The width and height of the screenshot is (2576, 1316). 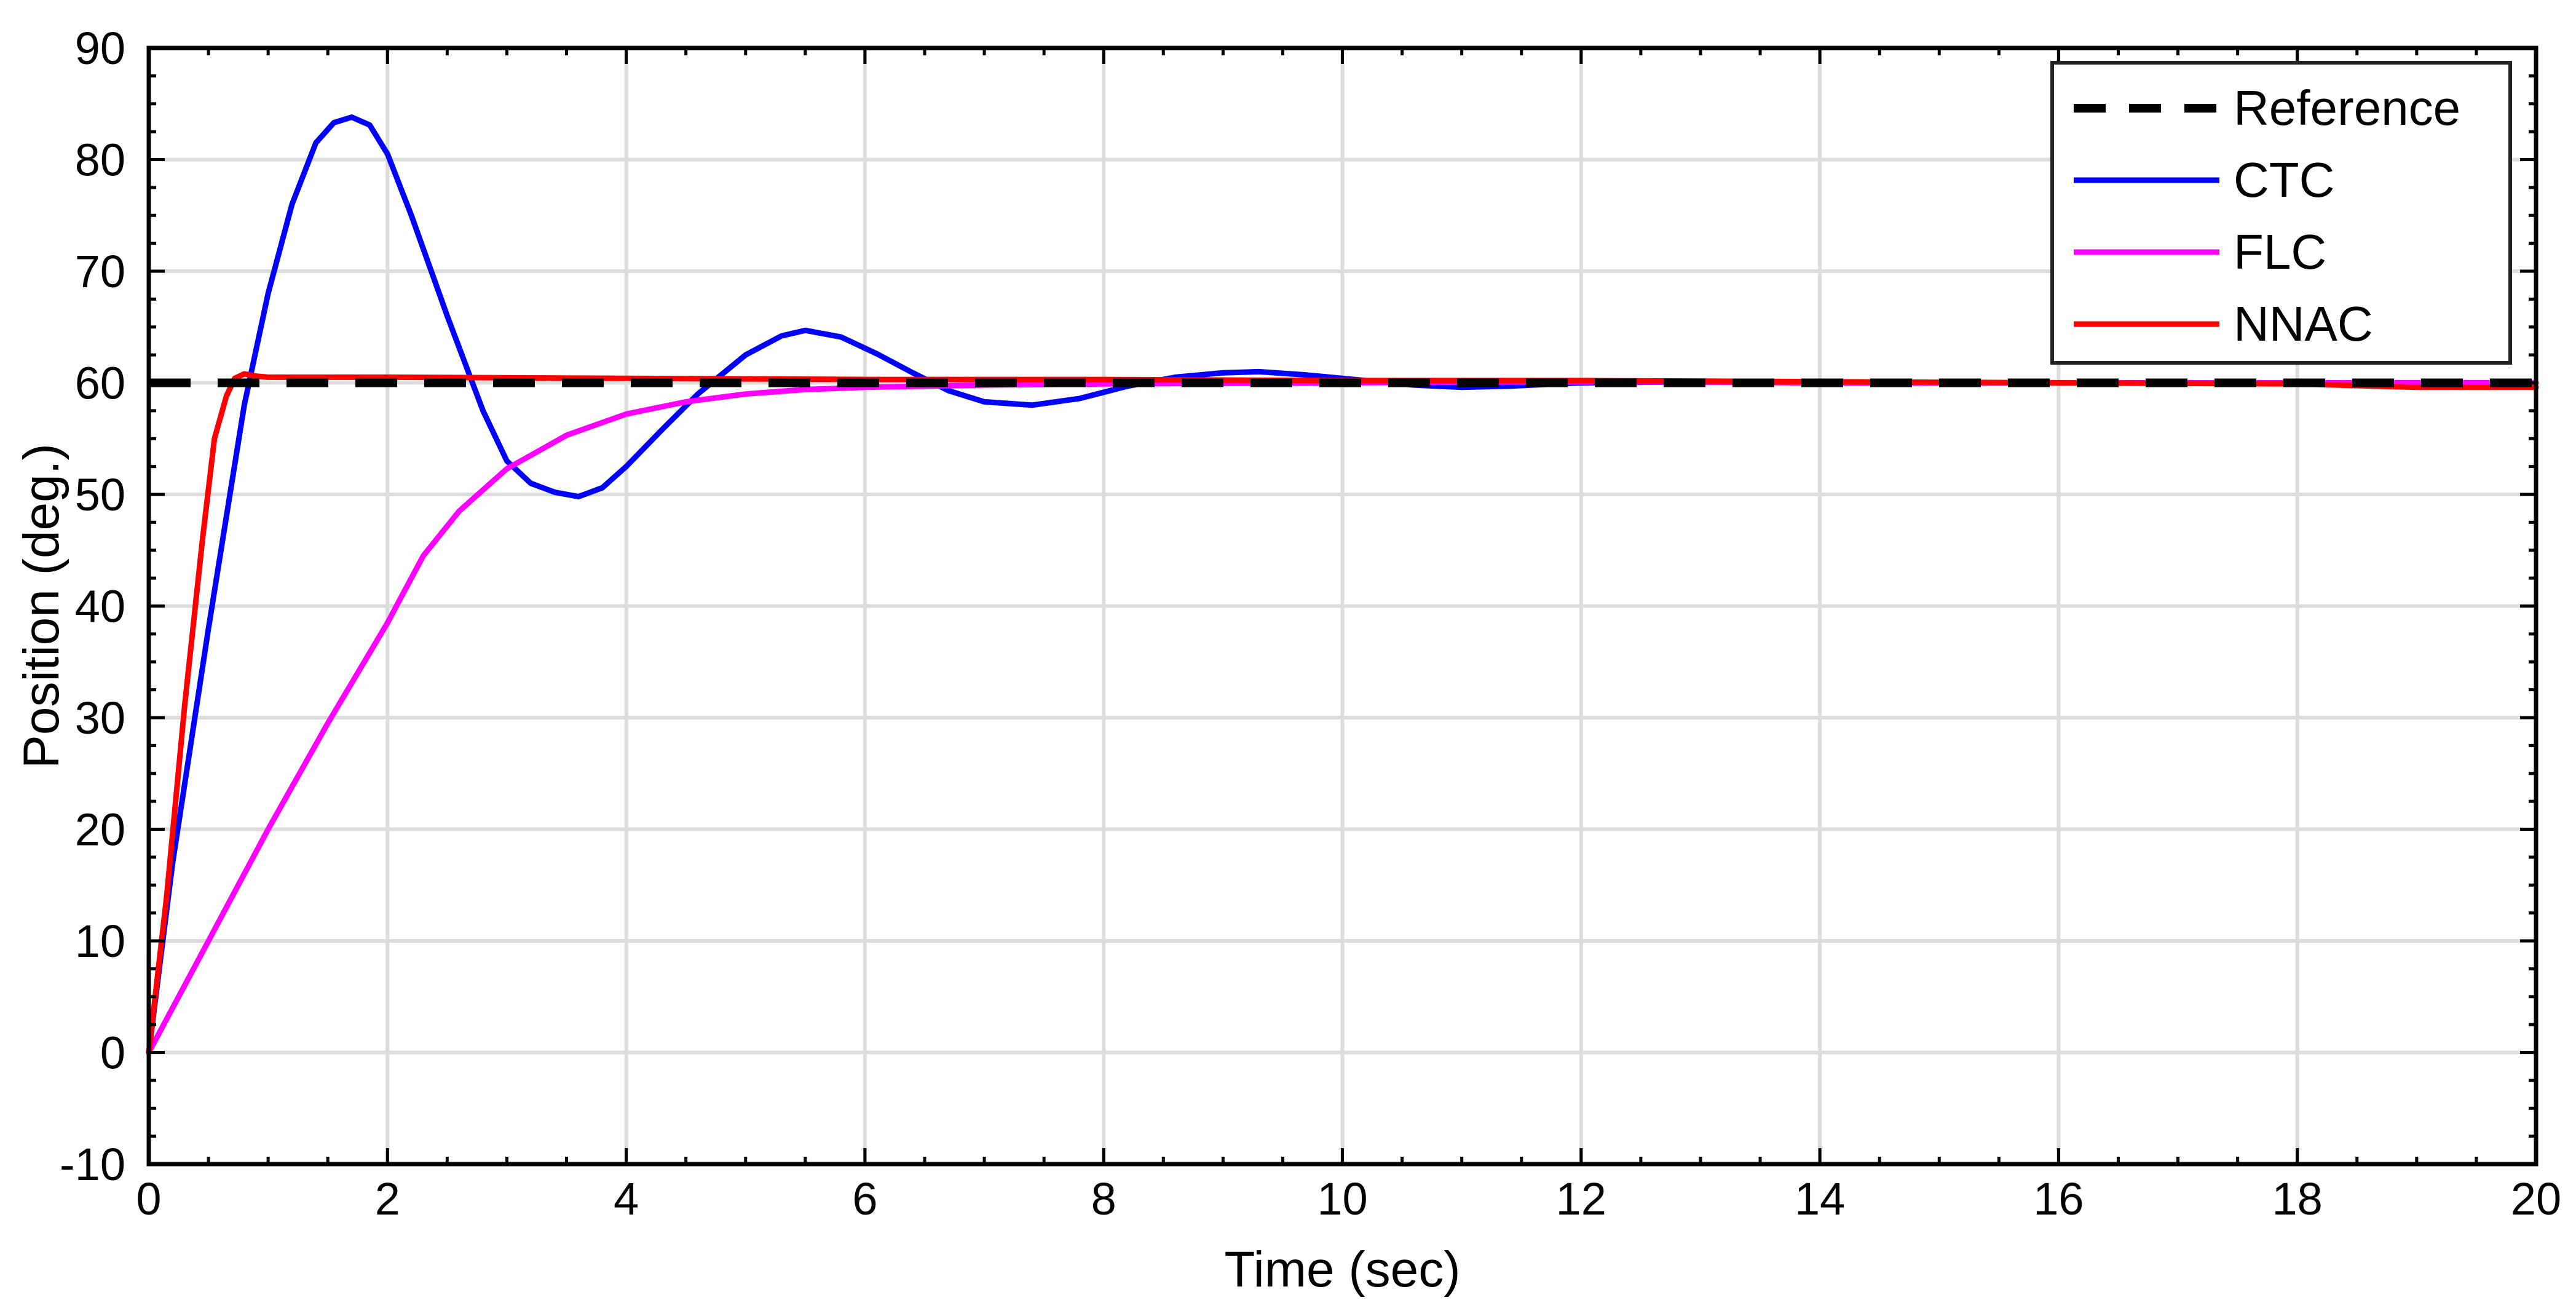 What do you see at coordinates (100, 160) in the screenshot?
I see `y-tick-label: 80` at bounding box center [100, 160].